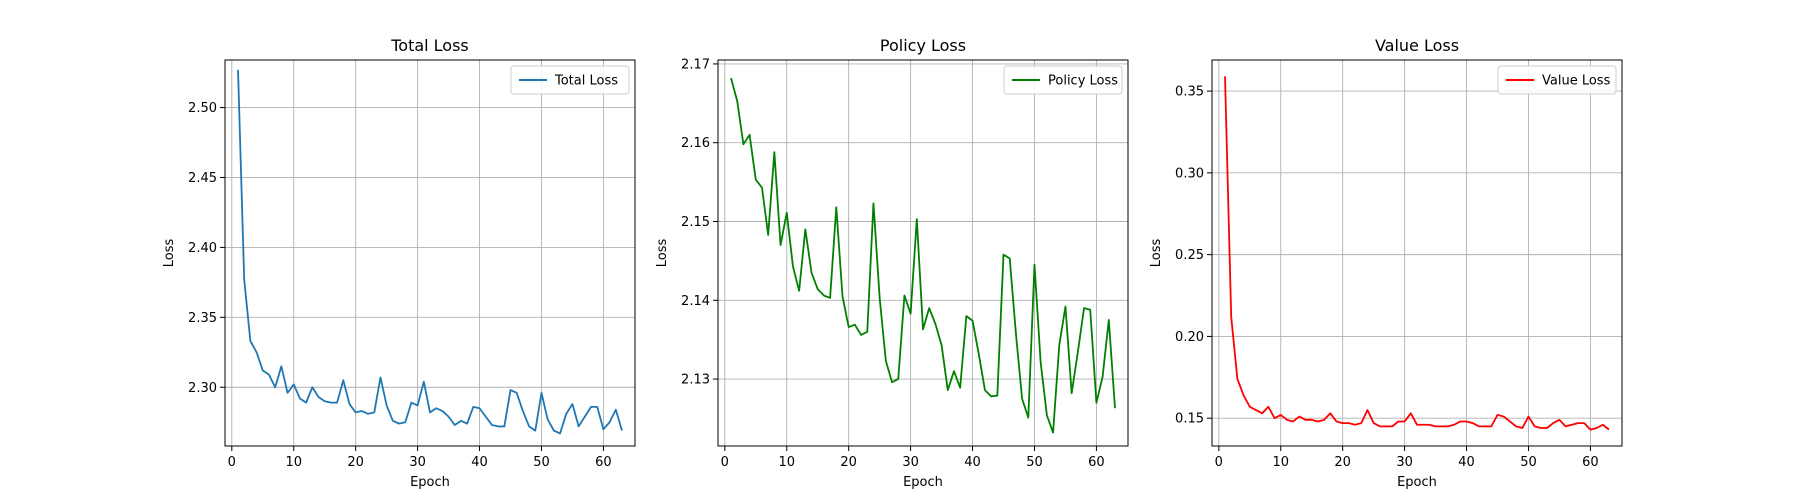 This screenshot has height=500, width=1800. What do you see at coordinates (586, 81) in the screenshot?
I see `legend-label: Total Loss` at bounding box center [586, 81].